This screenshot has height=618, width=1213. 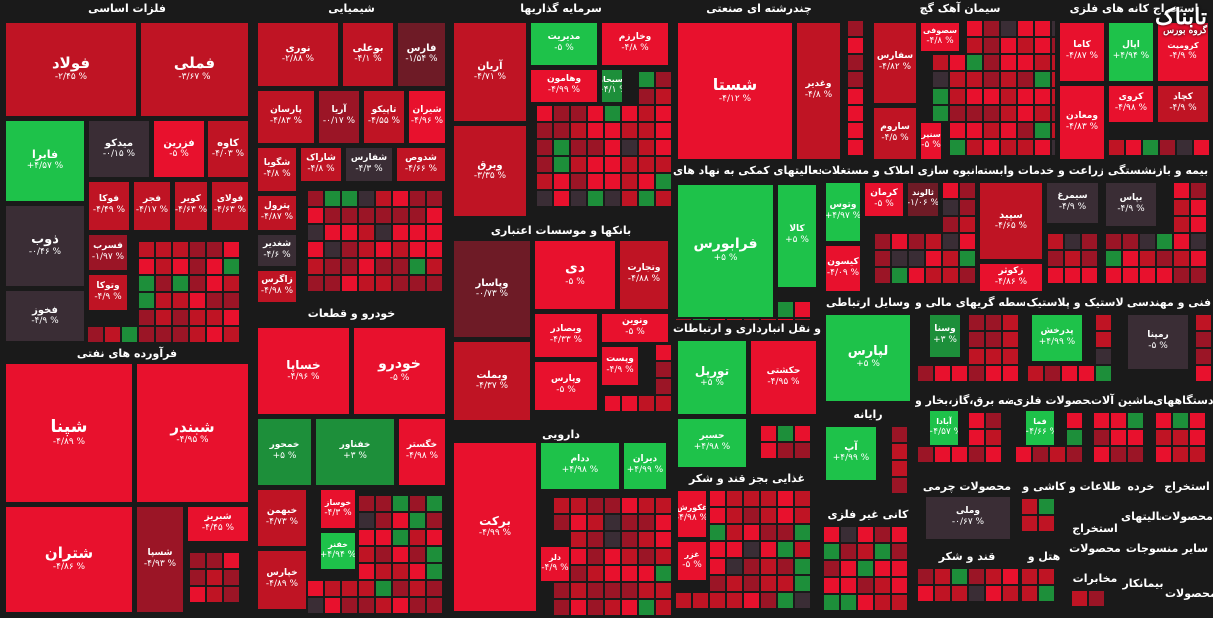 What do you see at coordinates (282, 580) in the screenshot?
I see `stock-tile: خپارس -۴/۸۹ %` at bounding box center [282, 580].